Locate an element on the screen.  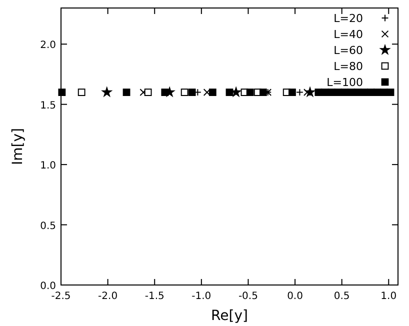
legend-label: L=80 is located at coordinates (348, 66).